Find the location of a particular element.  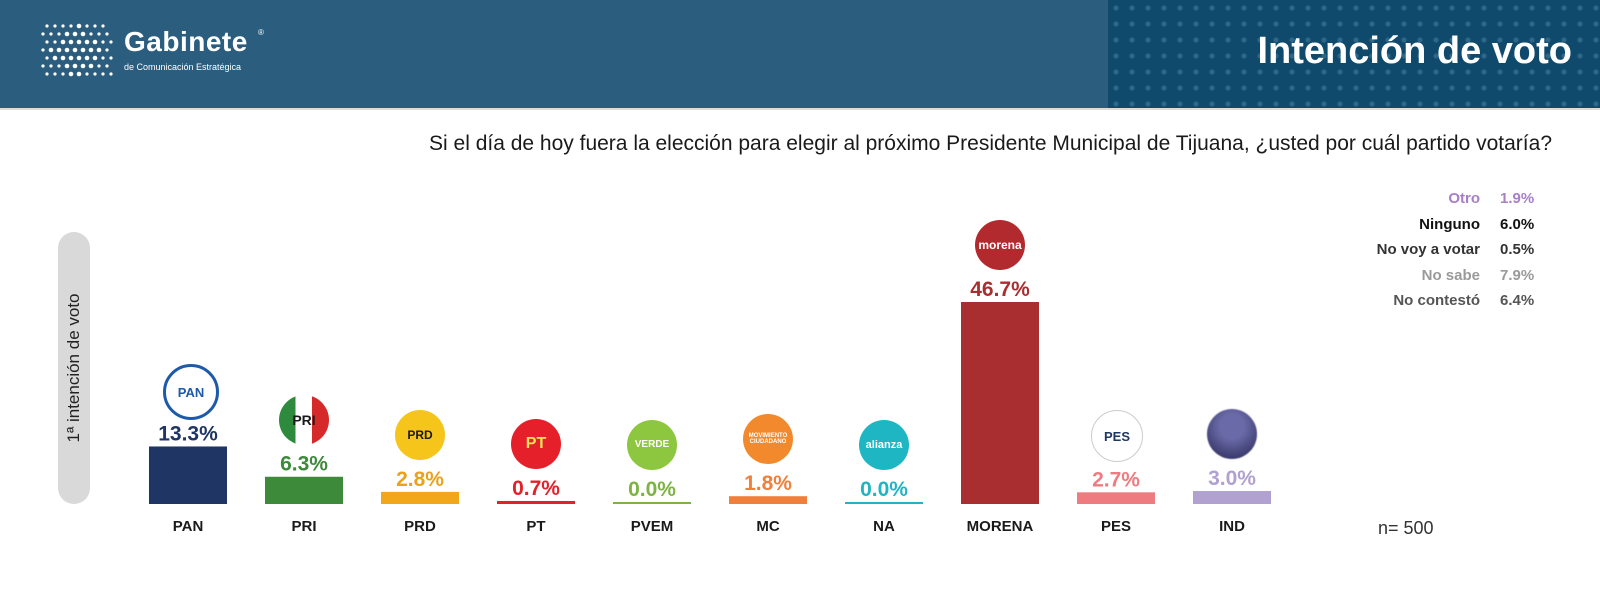

brand-name: Gabinete is located at coordinates (186, 41).